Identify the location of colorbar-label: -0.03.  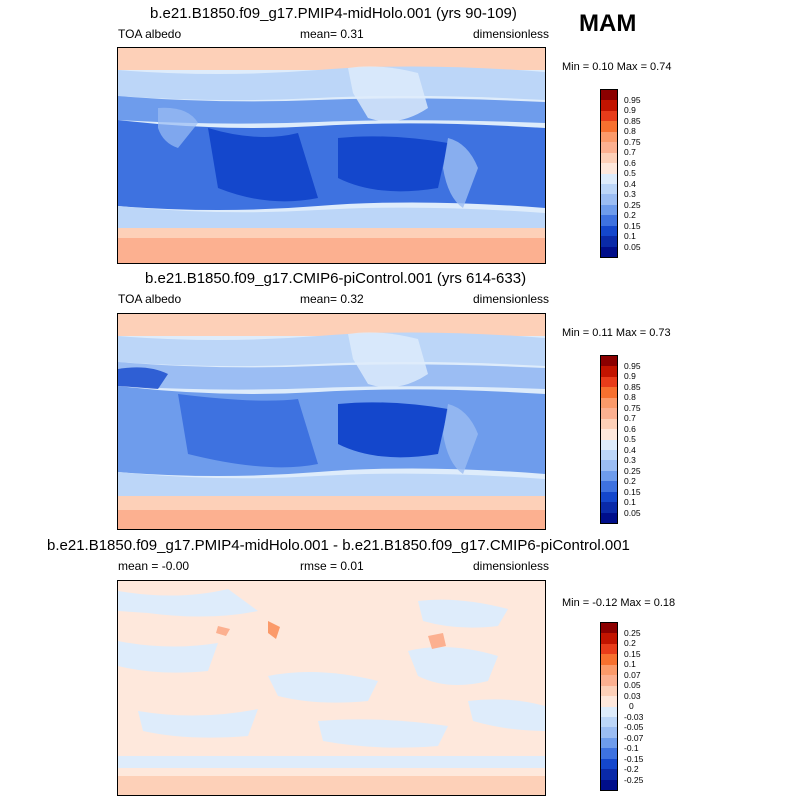
(634, 717).